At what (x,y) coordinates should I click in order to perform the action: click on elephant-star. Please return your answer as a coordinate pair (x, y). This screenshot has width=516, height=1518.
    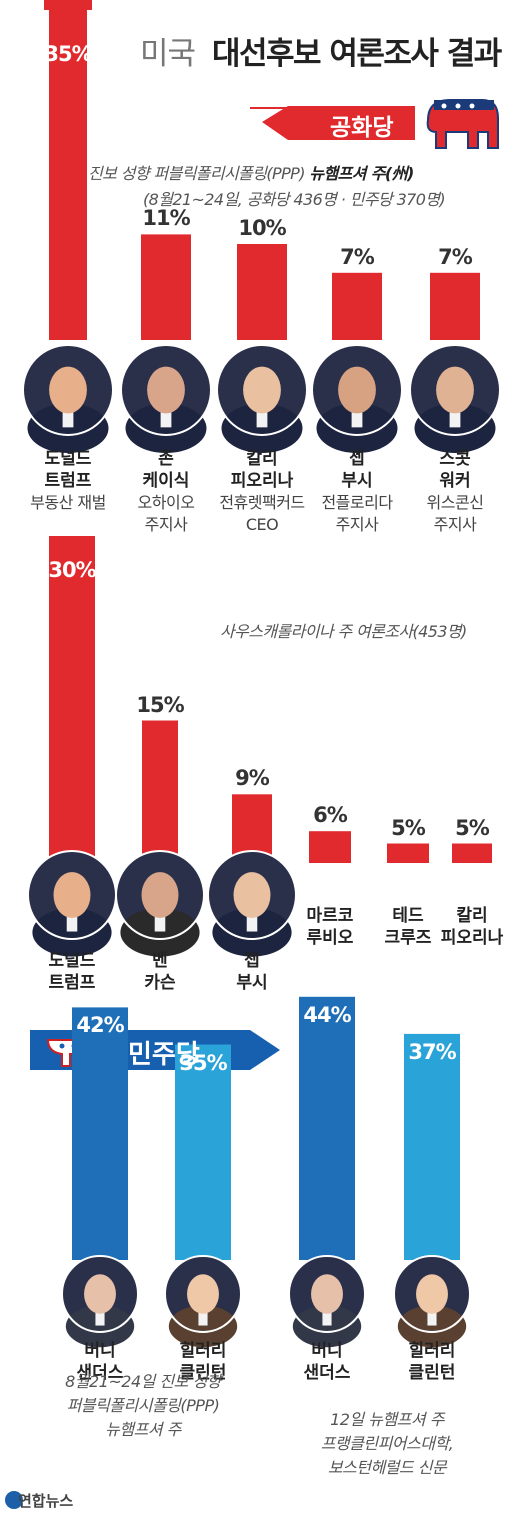
    Looking at the image, I should click on (472, 106).